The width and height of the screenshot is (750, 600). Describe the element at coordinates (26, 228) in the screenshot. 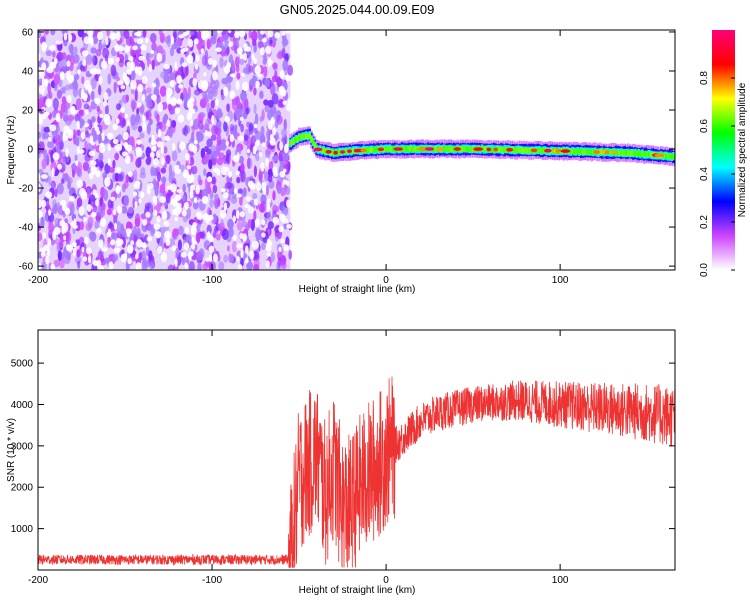

I see `y-tick-label: -40` at that location.